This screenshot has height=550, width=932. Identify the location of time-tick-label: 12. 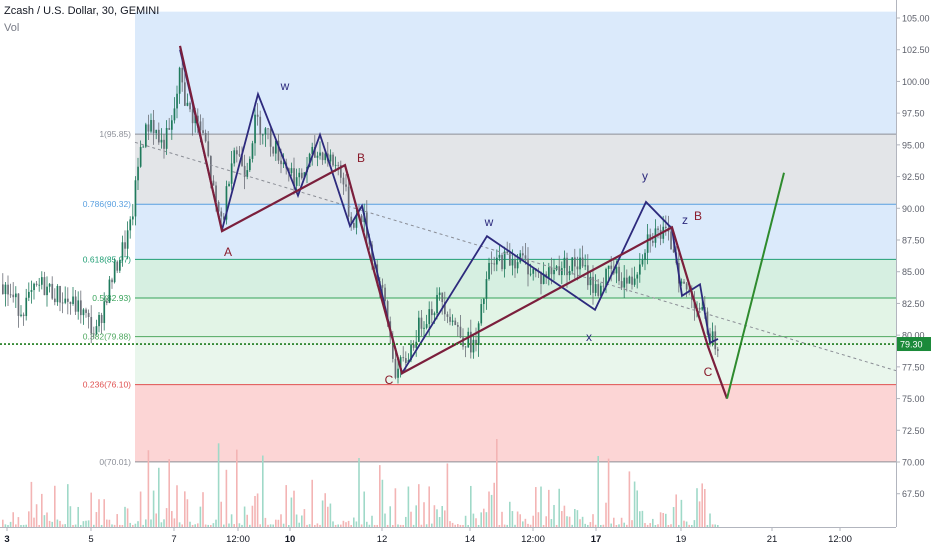
(382, 539).